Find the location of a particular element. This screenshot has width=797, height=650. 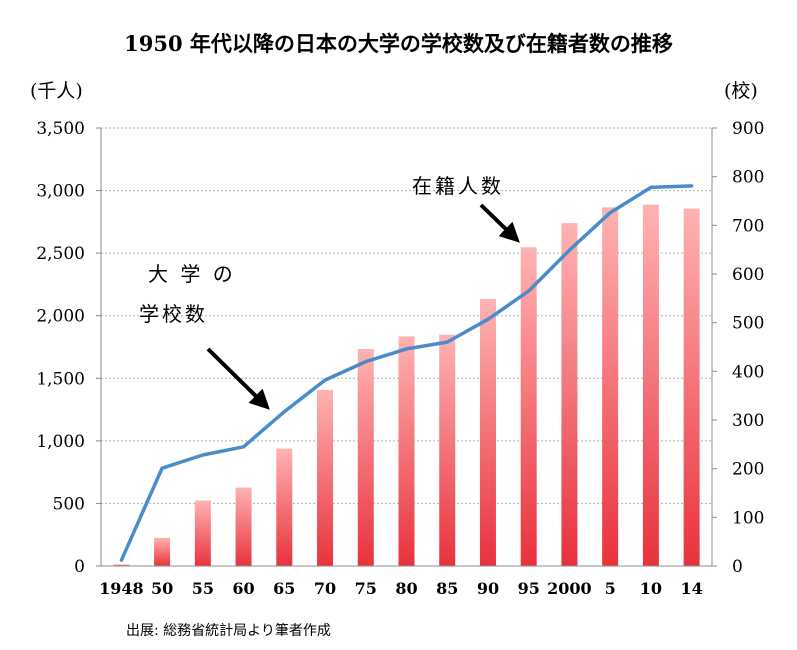

right-tick-label: 0 is located at coordinates (737, 567).